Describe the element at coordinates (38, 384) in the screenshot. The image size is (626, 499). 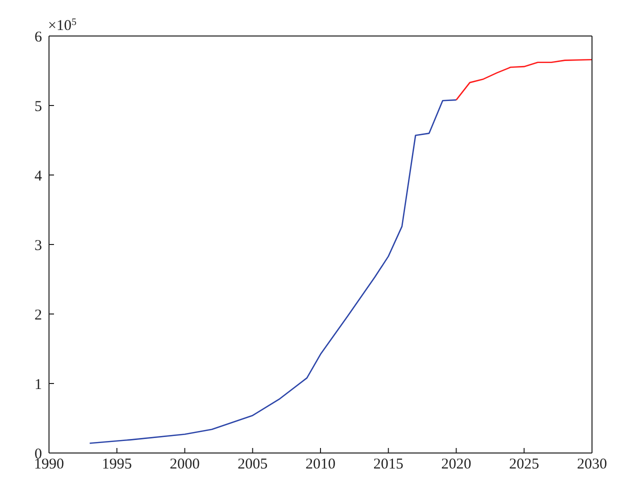
I see `y-tick-label: 1` at that location.